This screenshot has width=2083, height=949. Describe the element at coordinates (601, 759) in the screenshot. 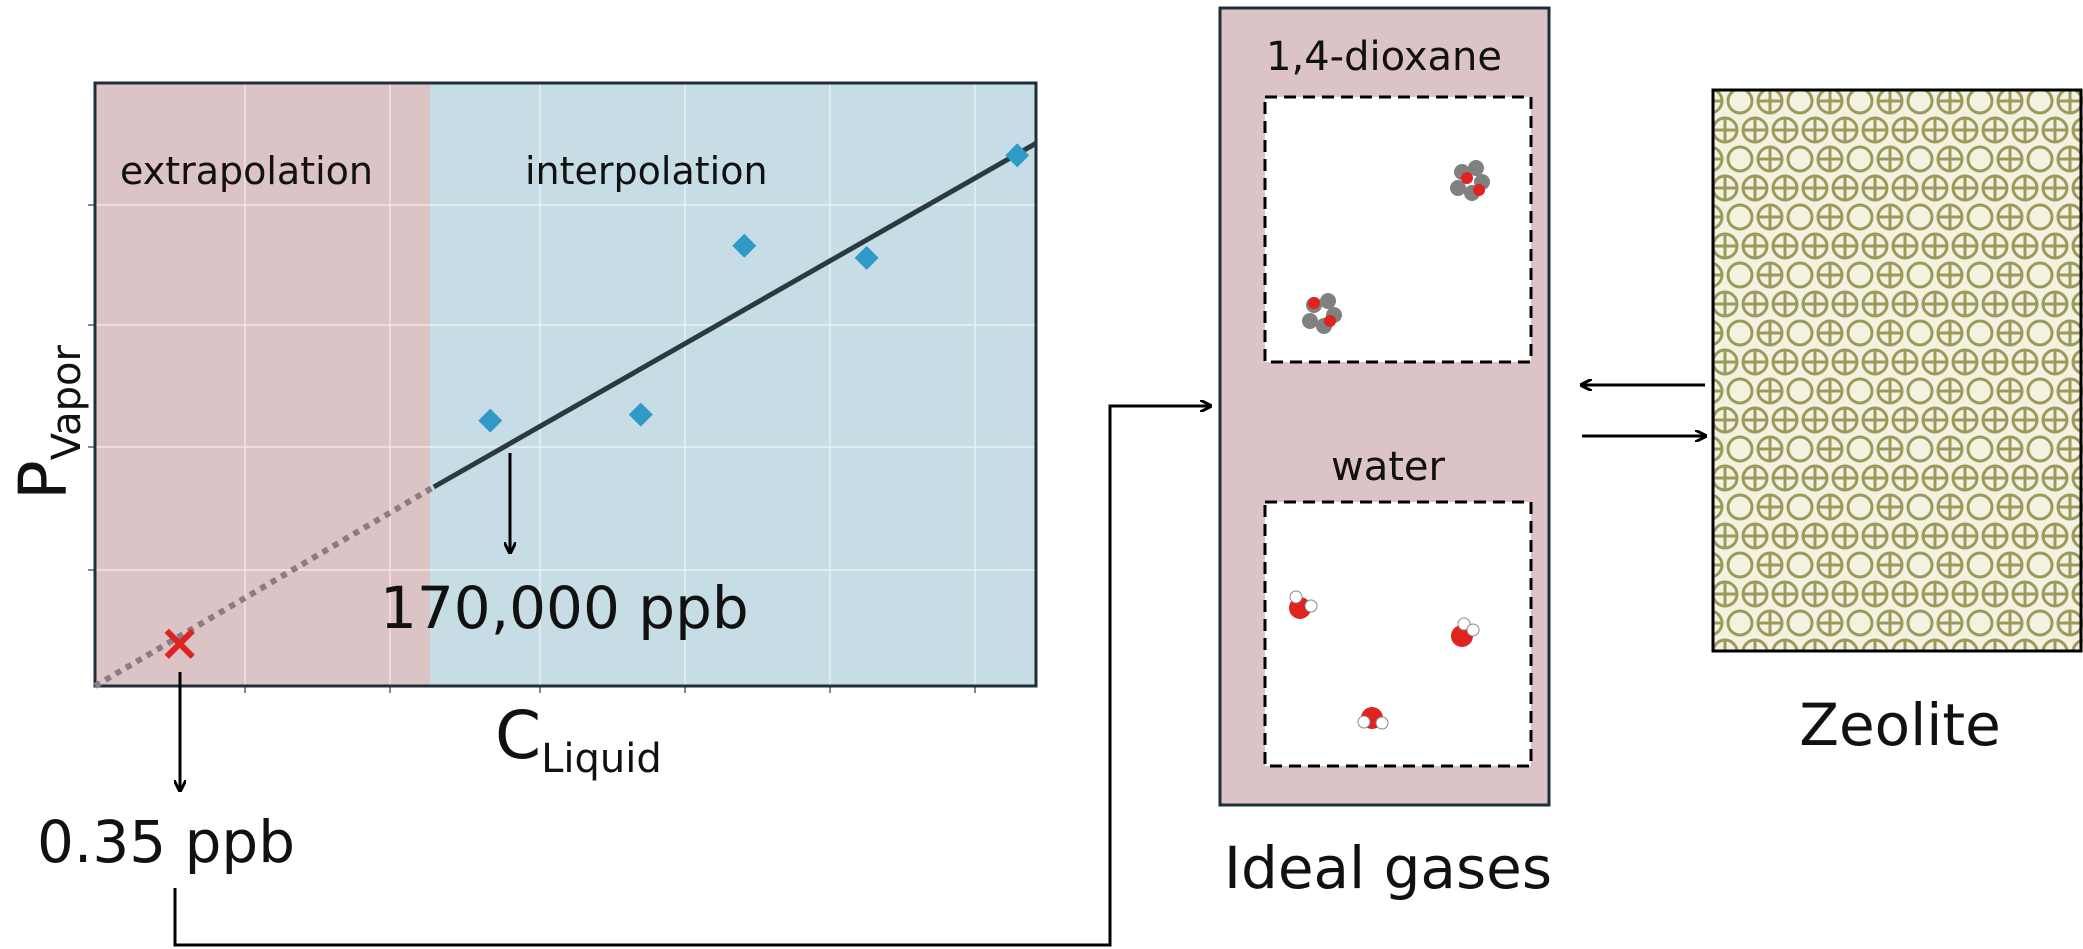

I see `x-axis-label-sub: Liquid` at that location.